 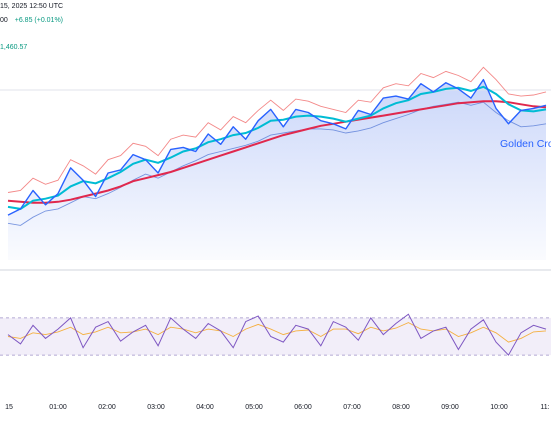 I want to click on x-tick-label: 09:00, so click(x=450, y=407).